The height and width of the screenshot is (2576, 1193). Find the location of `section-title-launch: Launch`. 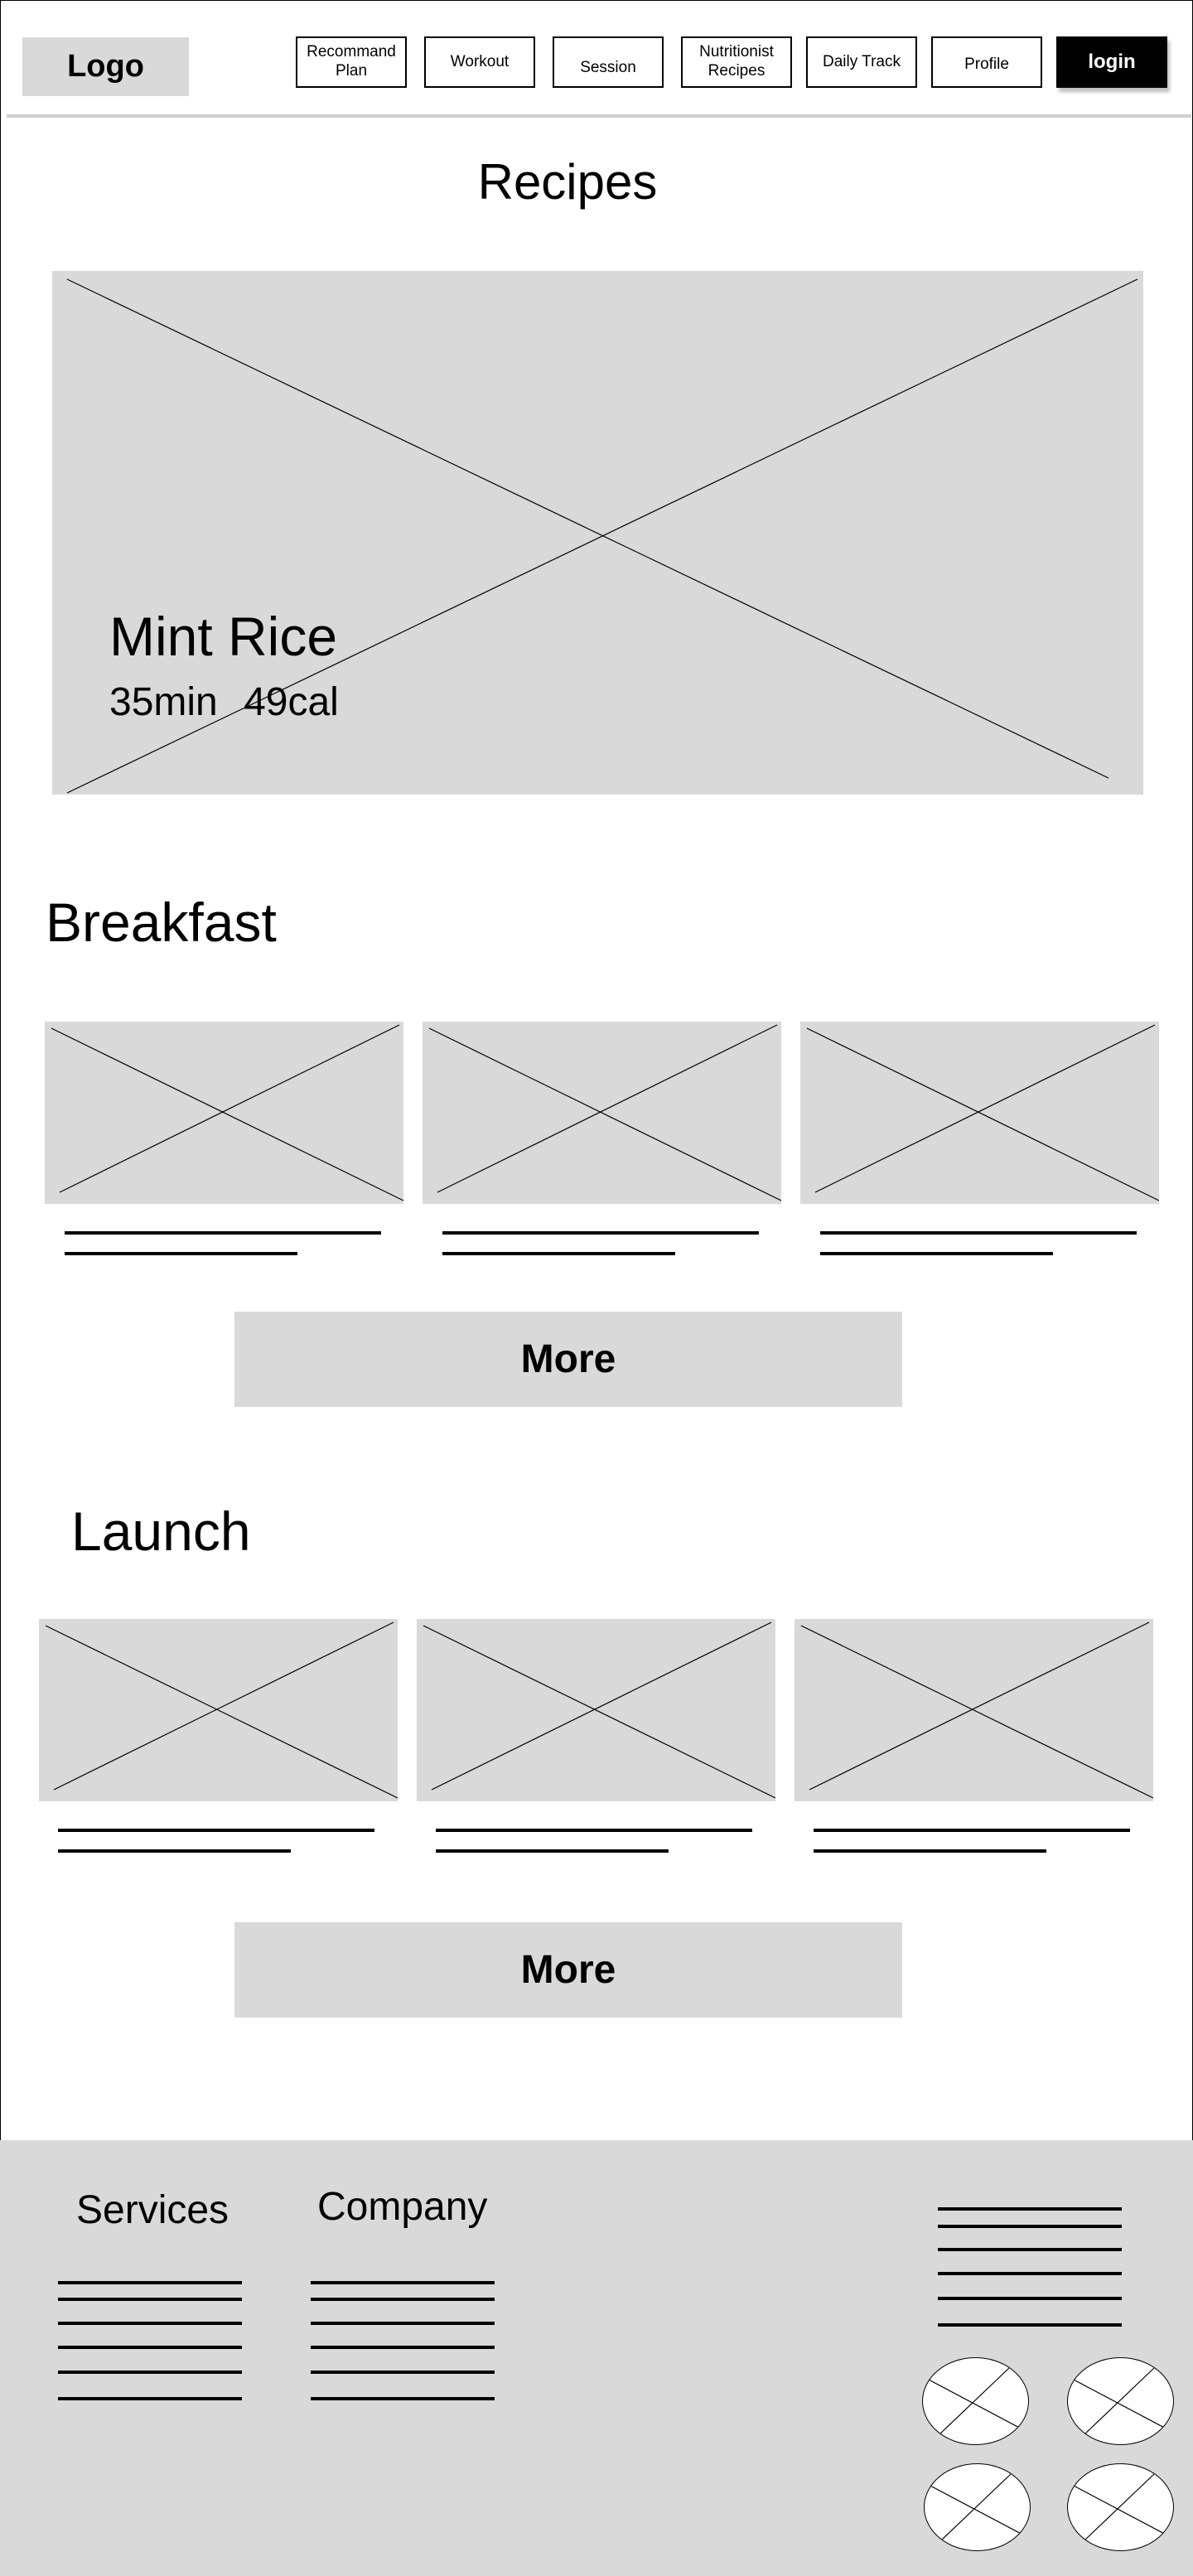

section-title-launch: Launch is located at coordinates (161, 1531).